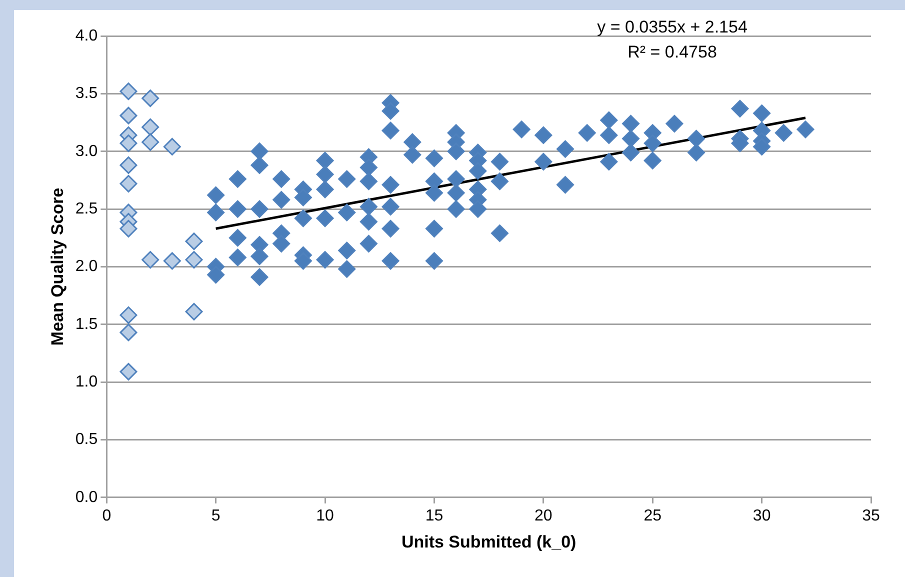 This screenshot has width=905, height=577. What do you see at coordinates (86, 381) in the screenshot?
I see `y-tick-label: 1.0` at bounding box center [86, 381].